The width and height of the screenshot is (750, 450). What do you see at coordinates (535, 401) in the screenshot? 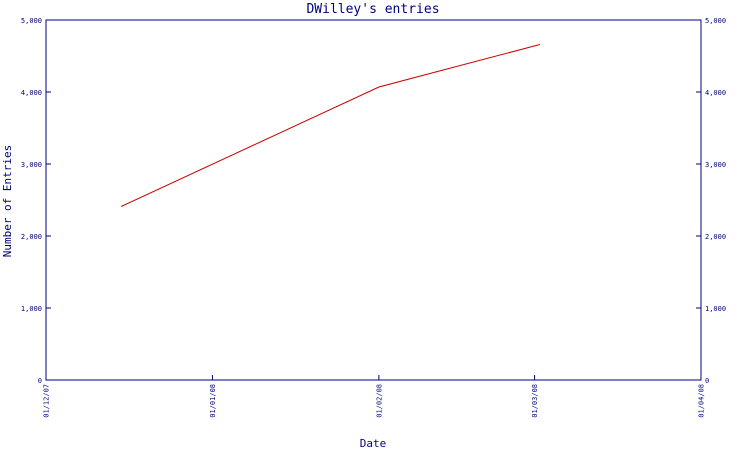
I see `x-tick-label: 01/03/08` at bounding box center [535, 401].